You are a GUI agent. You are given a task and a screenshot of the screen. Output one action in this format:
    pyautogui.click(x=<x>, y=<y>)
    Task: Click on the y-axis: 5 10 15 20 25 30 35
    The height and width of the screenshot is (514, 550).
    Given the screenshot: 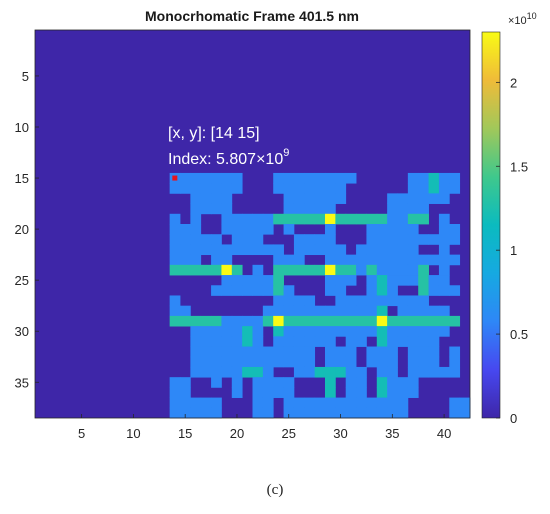 What is the action you would take?
    pyautogui.click(x=27, y=229)
    